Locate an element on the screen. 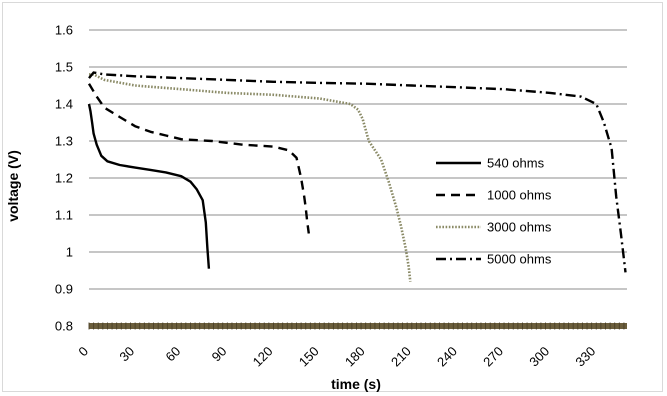 This screenshot has width=667, height=396. x-tick-label: 0 is located at coordinates (83, 352).